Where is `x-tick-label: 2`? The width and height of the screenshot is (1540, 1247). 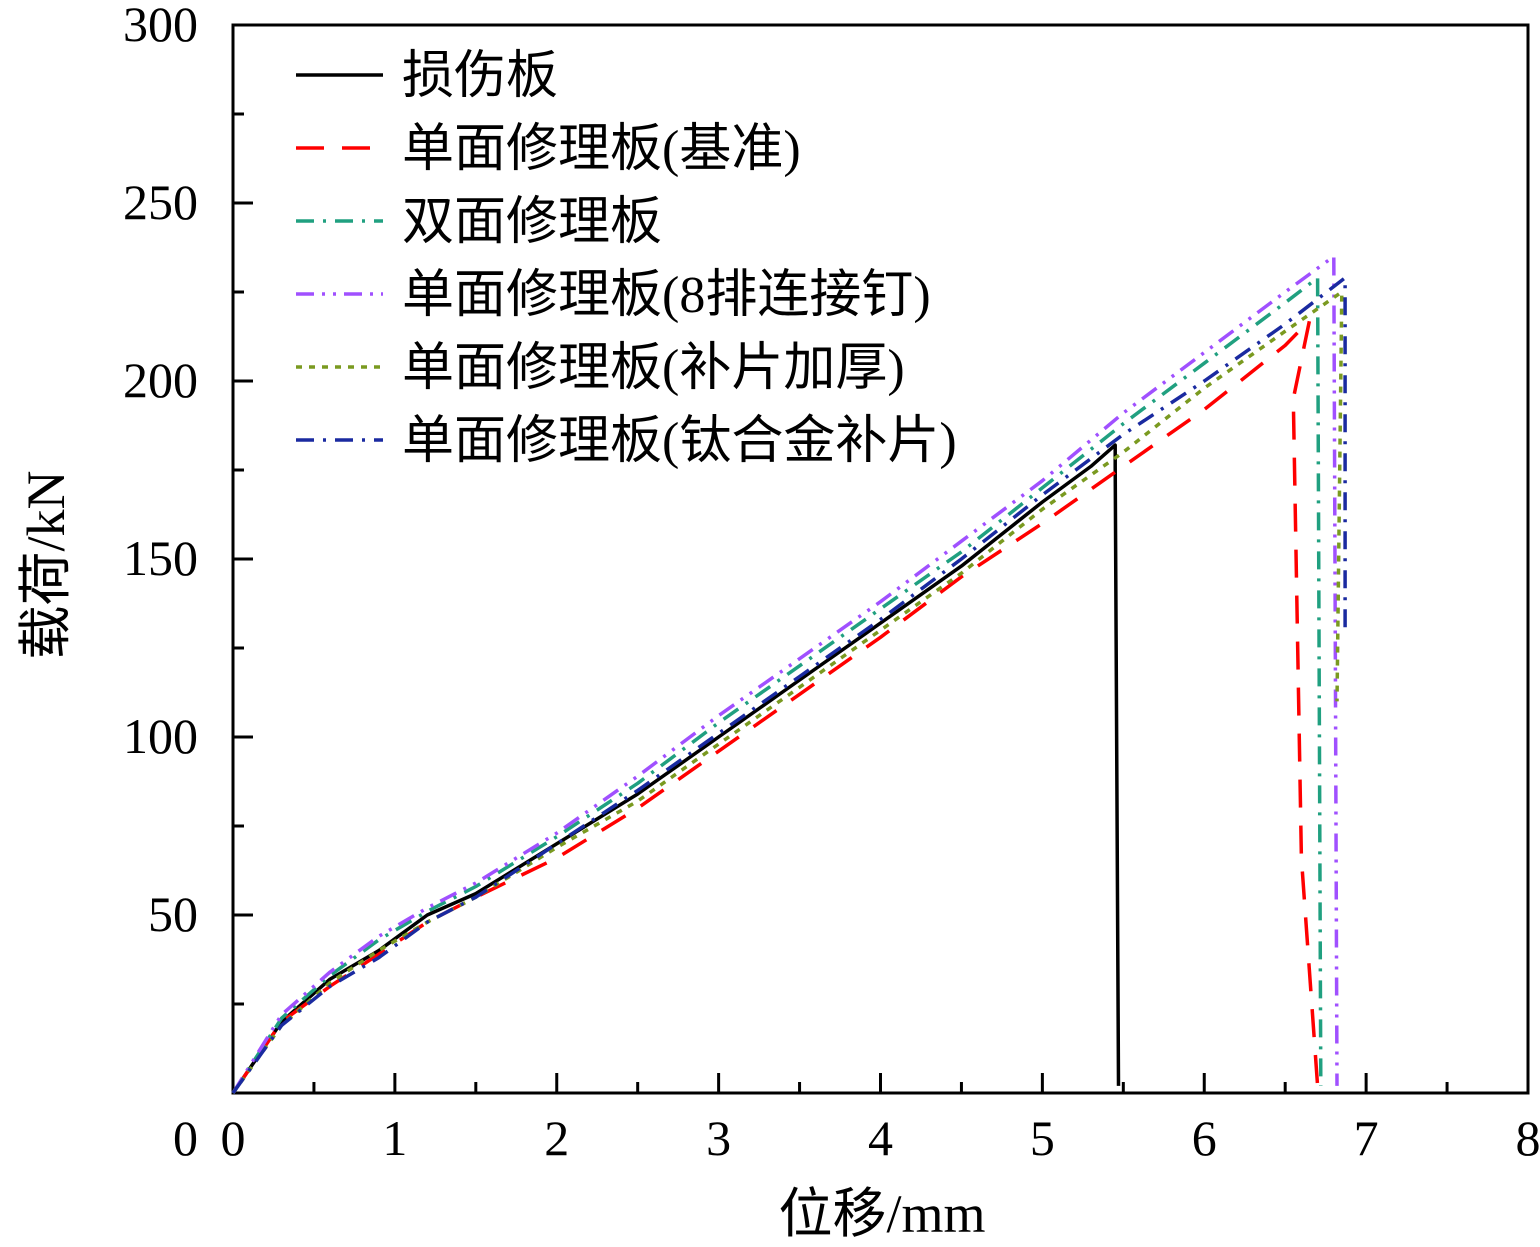
x-tick-label: 2 is located at coordinates (556, 1138).